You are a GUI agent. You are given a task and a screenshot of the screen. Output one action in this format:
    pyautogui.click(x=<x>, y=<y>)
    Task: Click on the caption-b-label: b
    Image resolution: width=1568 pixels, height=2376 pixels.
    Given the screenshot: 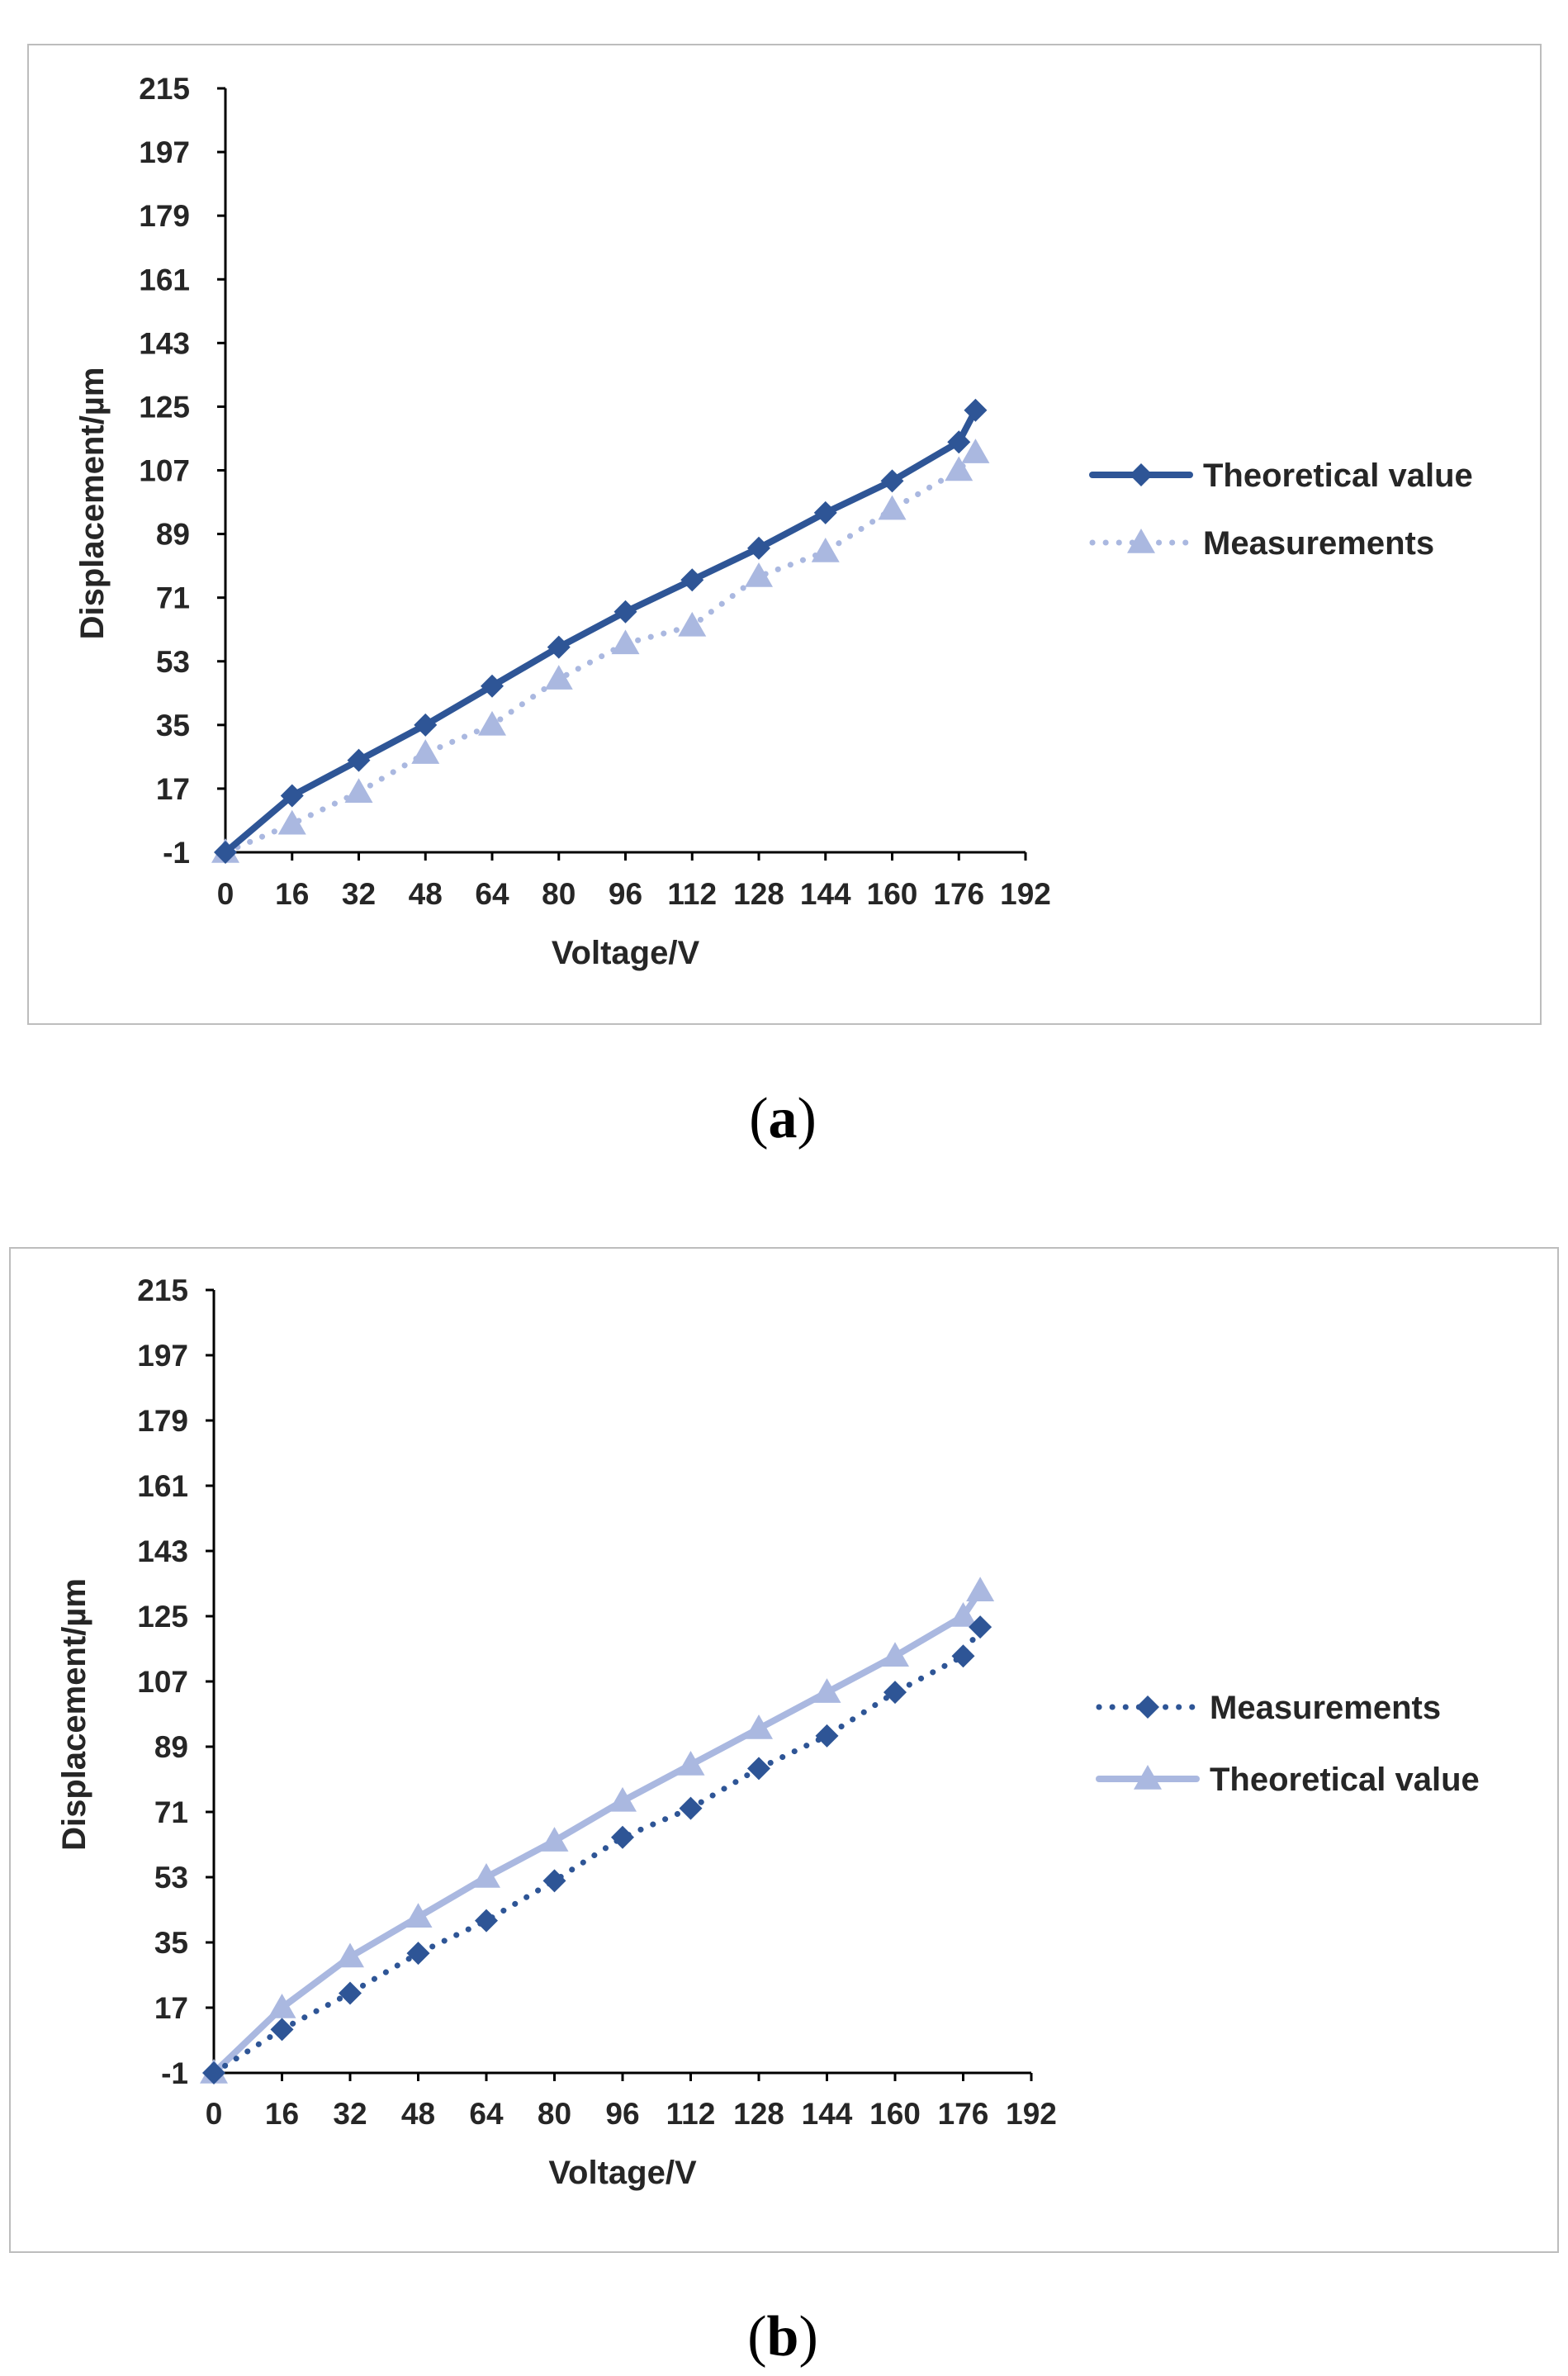 What is the action you would take?
    pyautogui.click(x=782, y=2337)
    